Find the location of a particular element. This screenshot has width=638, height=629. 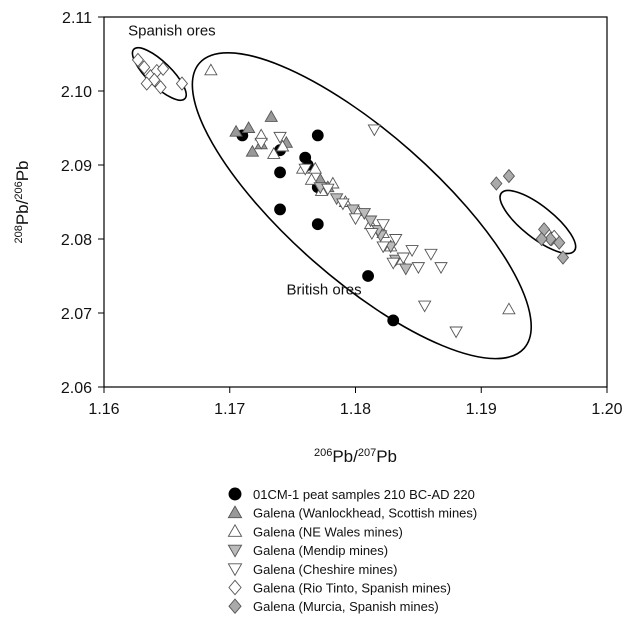

x-tick-label: 1.17 is located at coordinates (229, 409).